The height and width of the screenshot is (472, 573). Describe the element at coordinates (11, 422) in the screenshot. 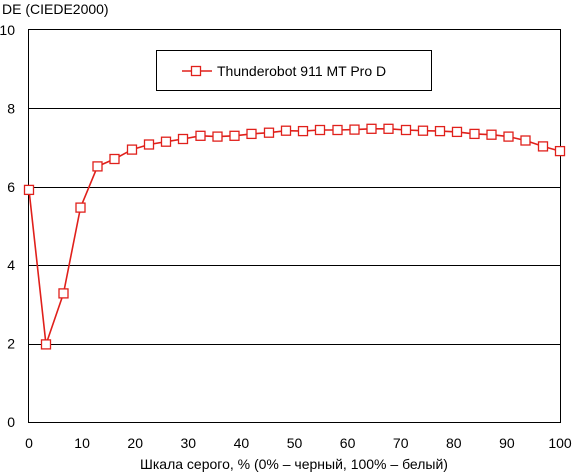

I see `y-tick-label: 0` at that location.